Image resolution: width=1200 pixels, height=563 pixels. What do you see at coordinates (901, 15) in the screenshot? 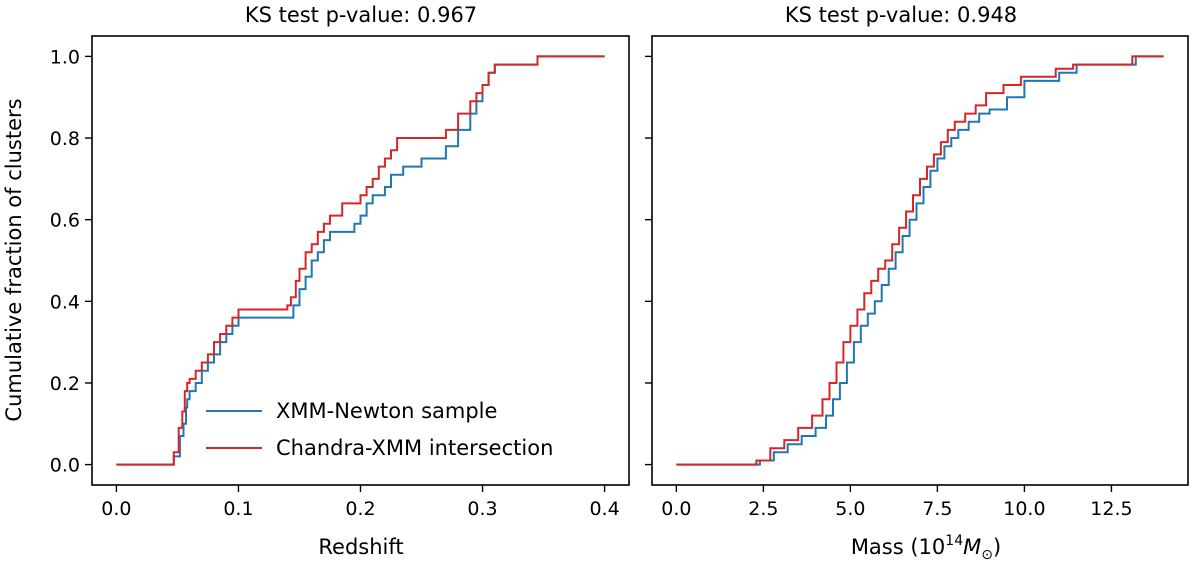
I see `mass-panel-title: KS test p-value: 0.948` at bounding box center [901, 15].